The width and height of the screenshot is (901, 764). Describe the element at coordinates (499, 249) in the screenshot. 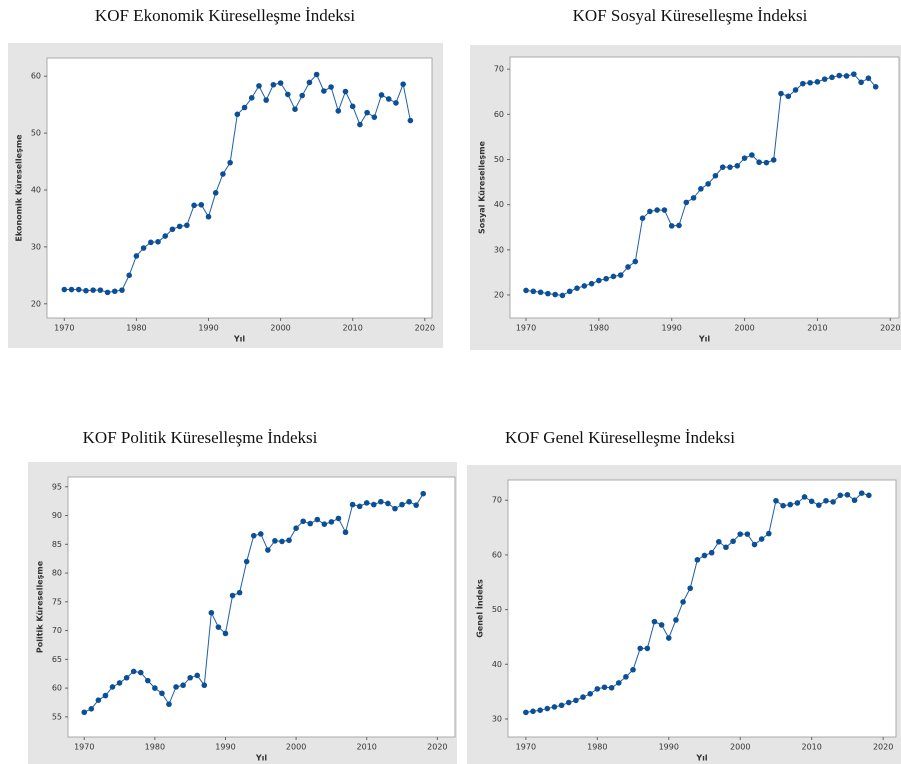

I see `y-tick-label: 30` at that location.